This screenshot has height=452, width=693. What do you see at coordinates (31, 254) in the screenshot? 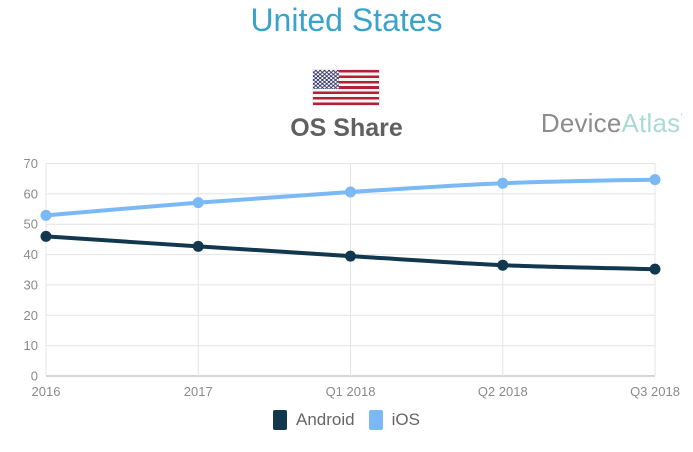
I see `y-tick-label: 40` at bounding box center [31, 254].